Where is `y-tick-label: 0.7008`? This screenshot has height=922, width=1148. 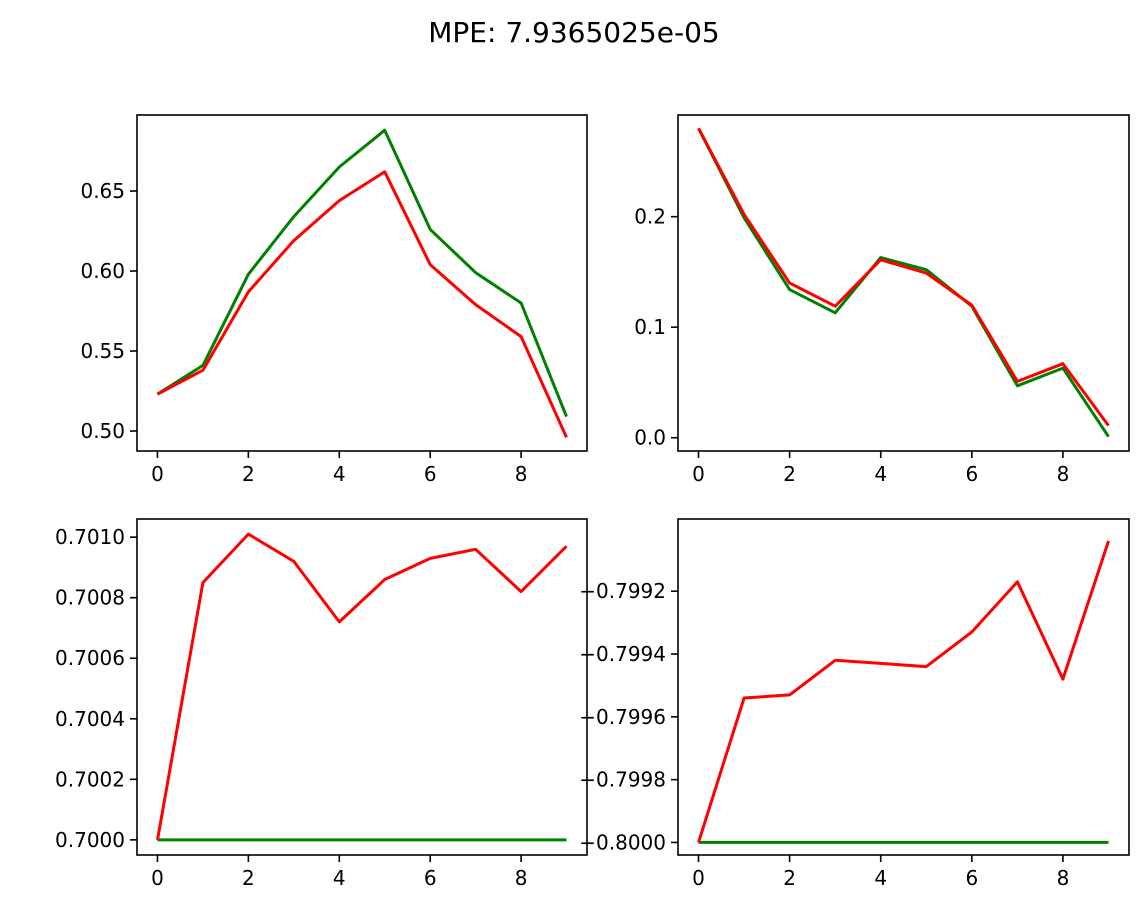 y-tick-label: 0.7008 is located at coordinates (90, 598).